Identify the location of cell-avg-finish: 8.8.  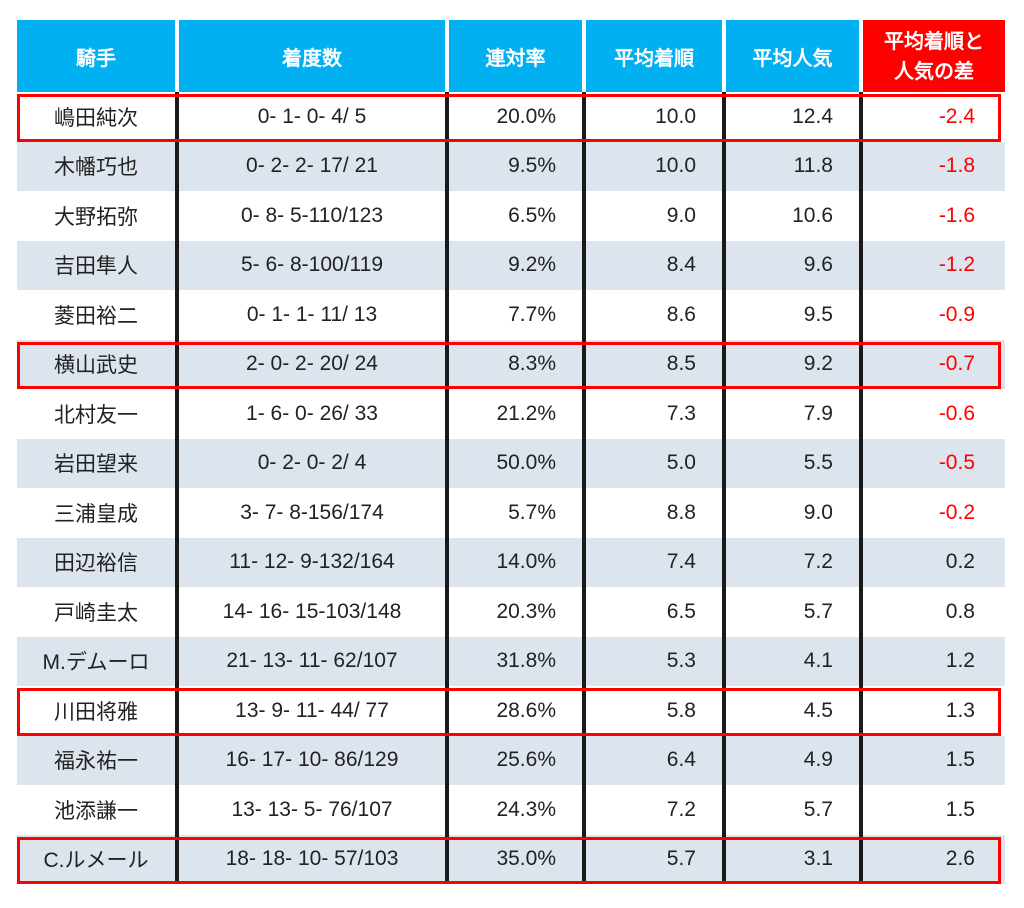
(653, 513).